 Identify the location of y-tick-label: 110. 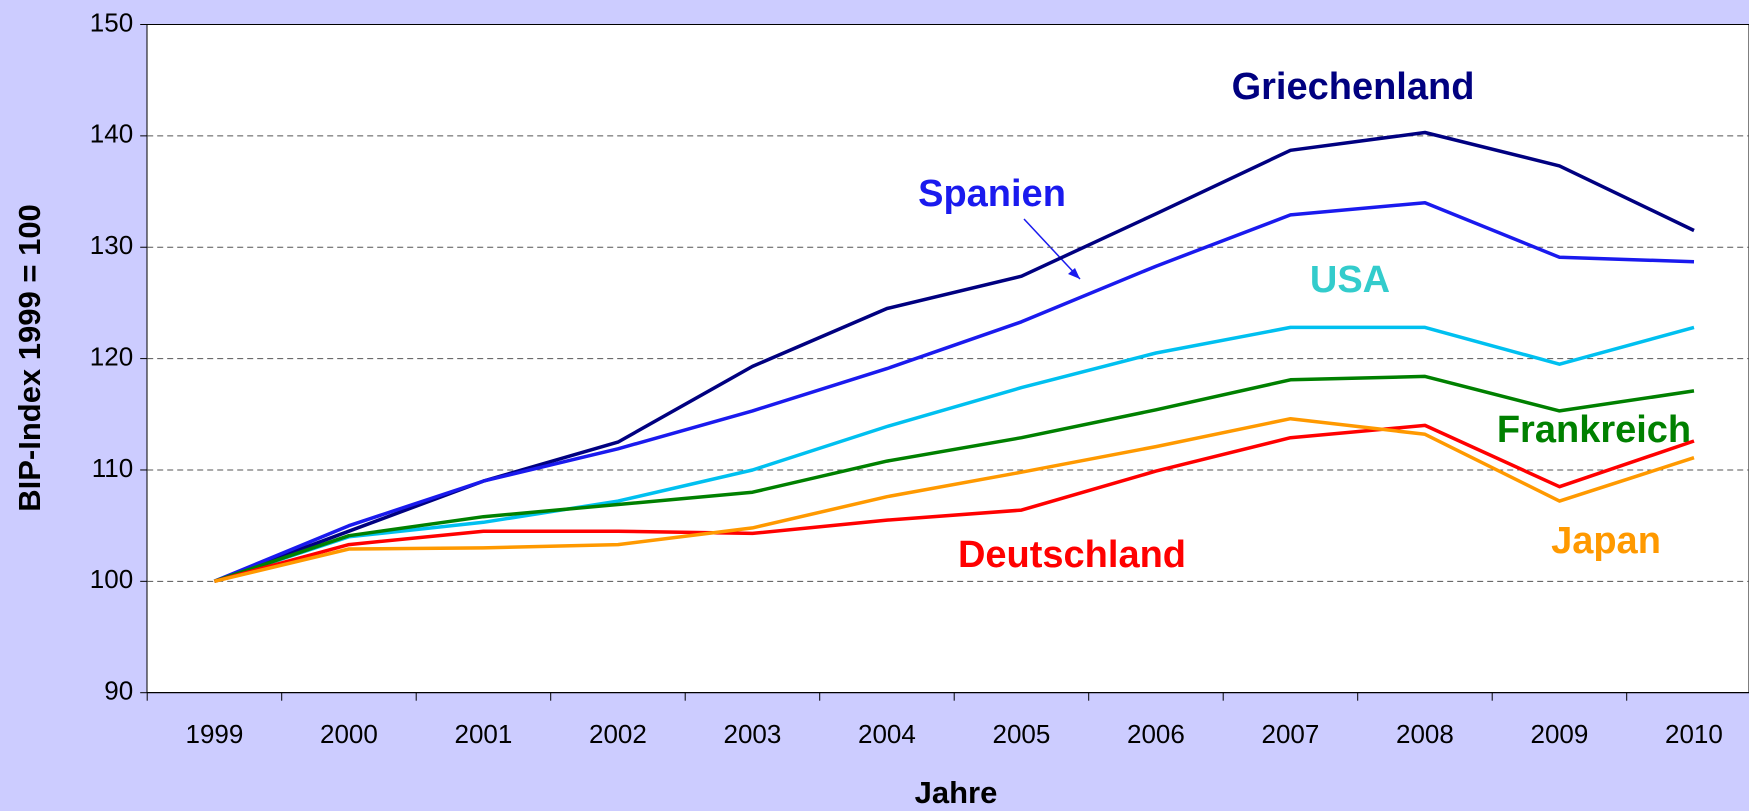
(112, 468).